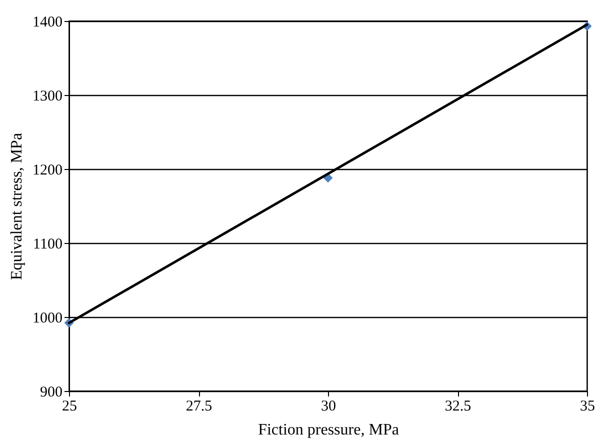 This screenshot has width=609, height=443. What do you see at coordinates (47, 170) in the screenshot?
I see `y-tick-label: 1200` at bounding box center [47, 170].